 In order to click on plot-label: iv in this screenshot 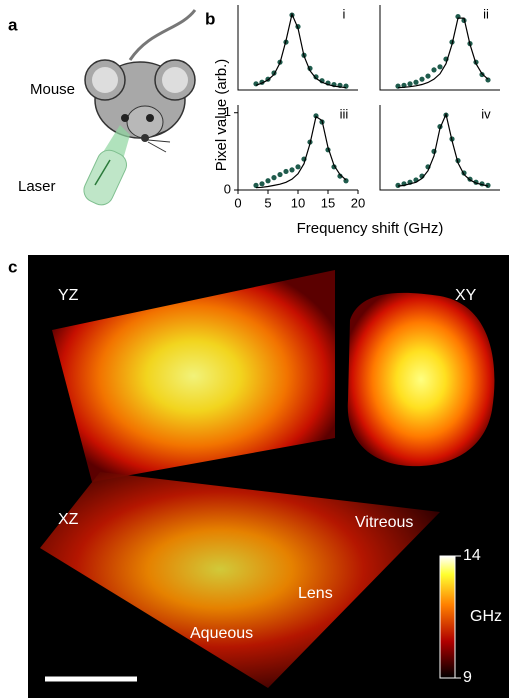, I will do `click(486, 113)`.